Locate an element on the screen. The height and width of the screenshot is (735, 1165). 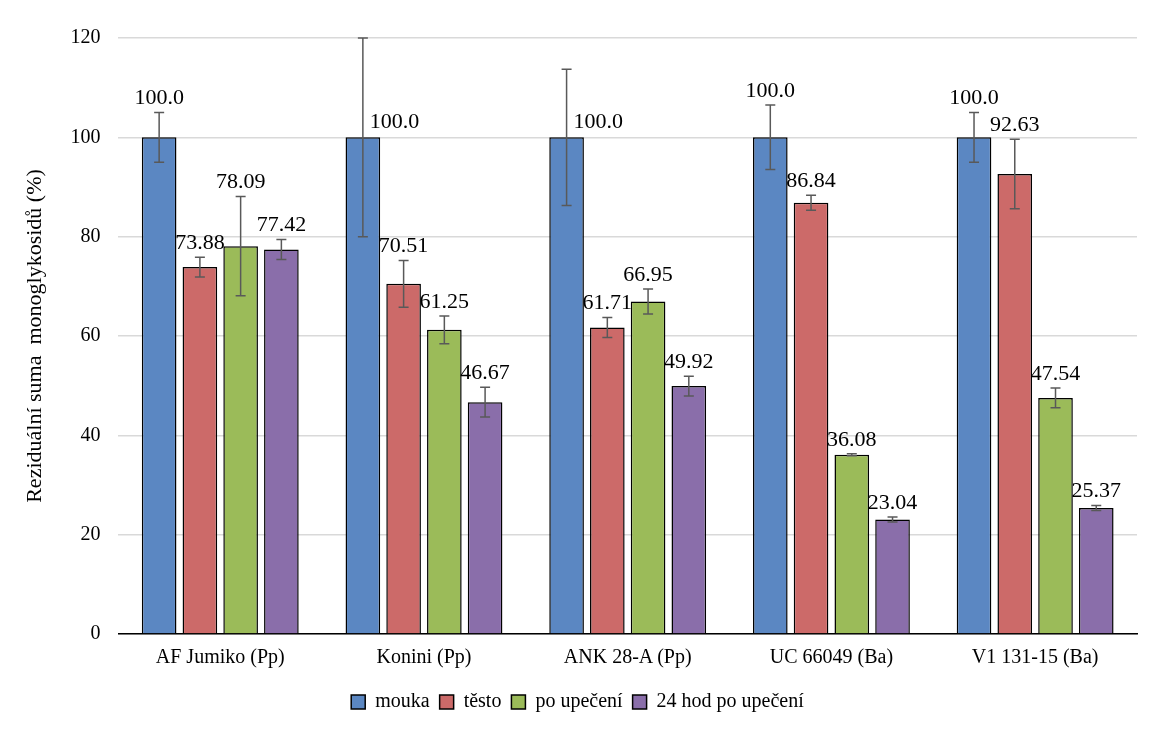
data-label: 47.54 is located at coordinates (1055, 372).